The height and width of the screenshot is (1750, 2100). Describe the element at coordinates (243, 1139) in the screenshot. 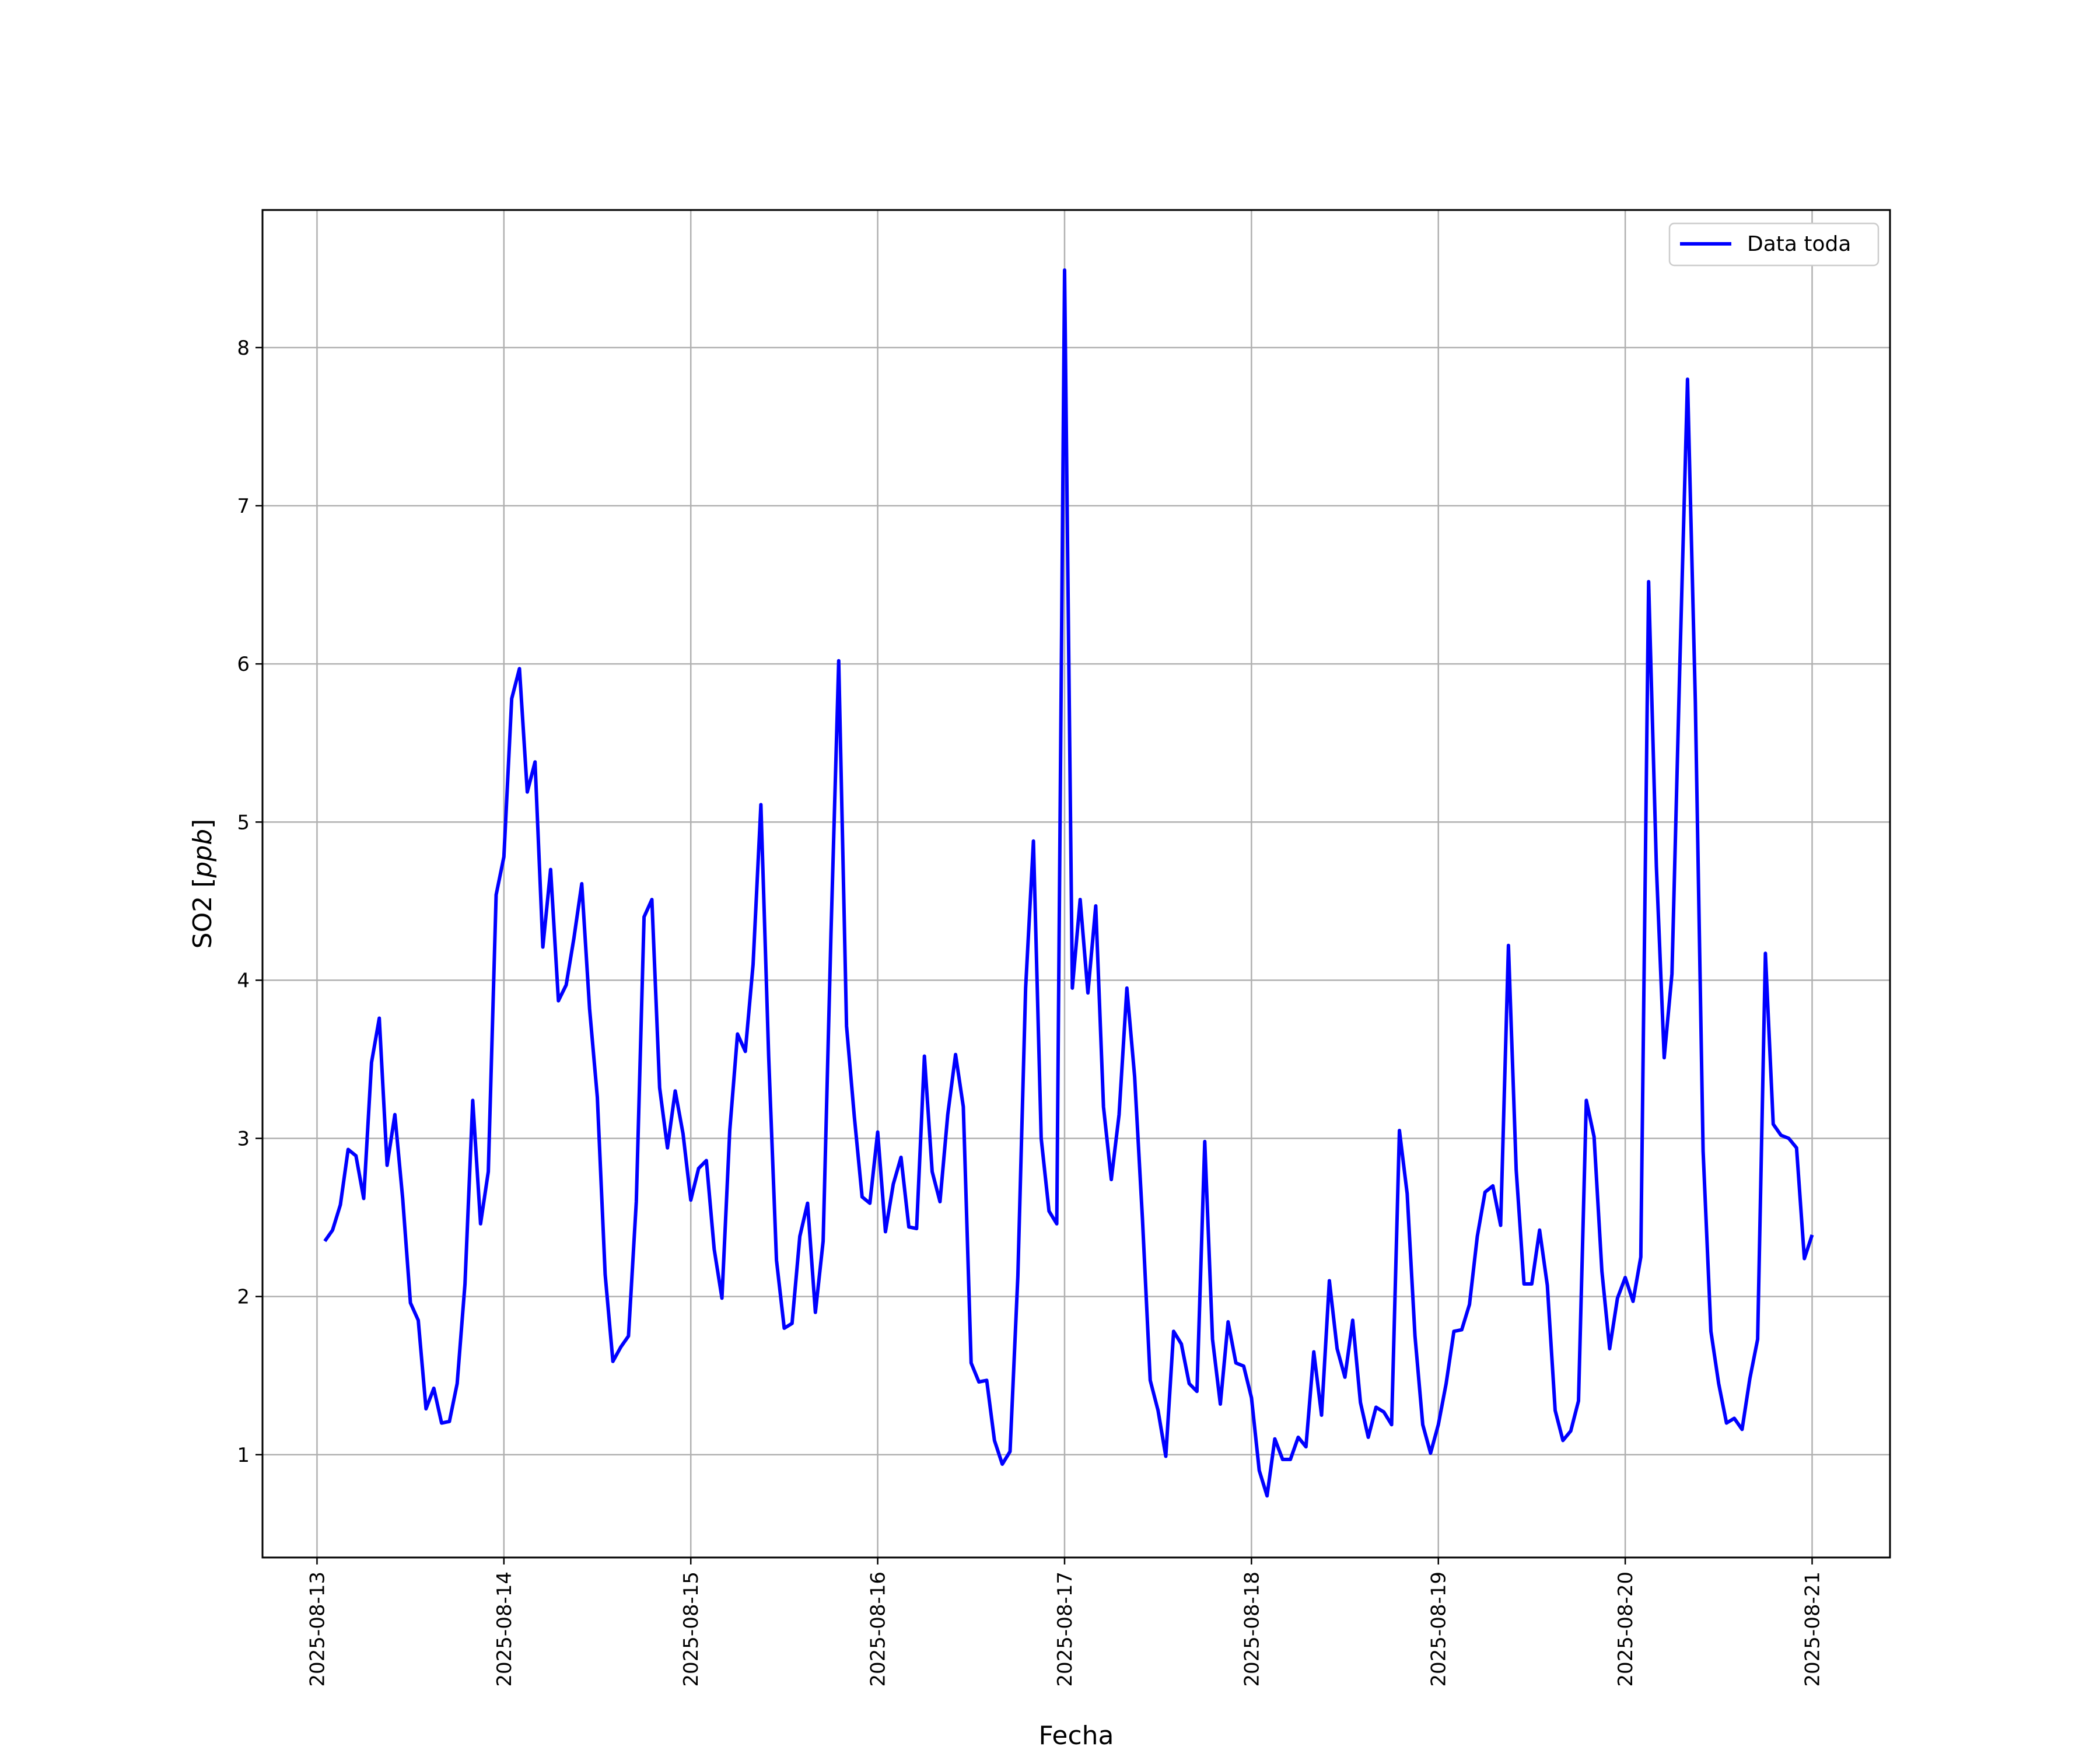

I see `y-tick-label: 3` at that location.